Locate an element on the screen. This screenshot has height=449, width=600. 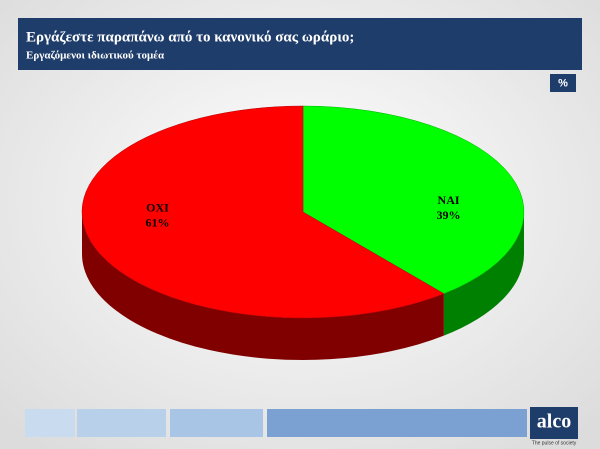
logo-box is located at coordinates (554, 423).